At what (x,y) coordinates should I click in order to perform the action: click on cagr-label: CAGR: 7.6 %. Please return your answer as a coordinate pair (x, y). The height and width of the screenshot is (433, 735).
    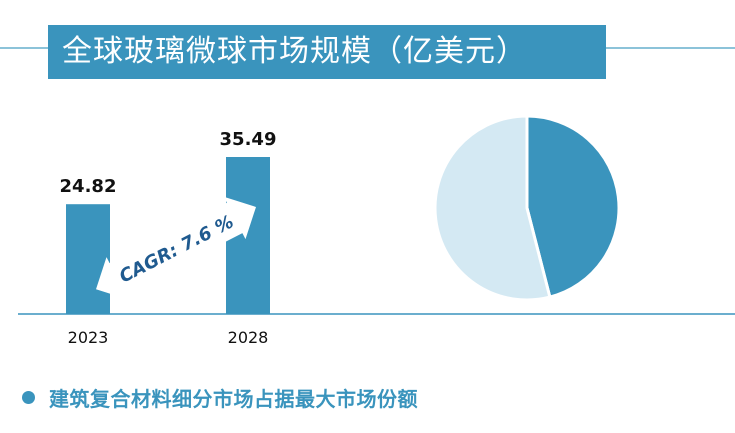
    Looking at the image, I should click on (176, 249).